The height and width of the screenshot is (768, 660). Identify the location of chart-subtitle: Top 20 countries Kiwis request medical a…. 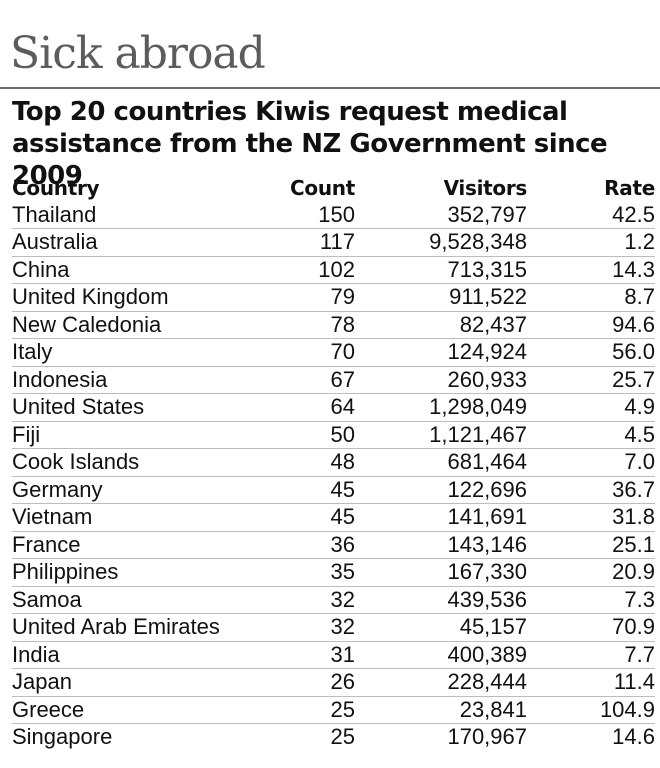
(310, 144).